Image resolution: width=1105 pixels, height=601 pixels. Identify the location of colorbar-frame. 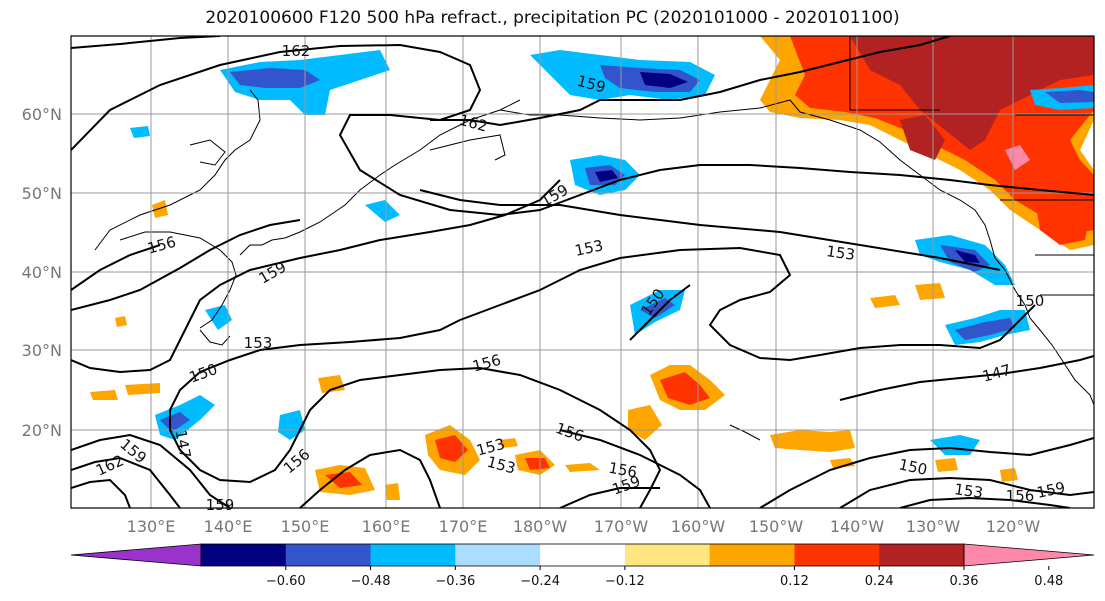
(582, 555).